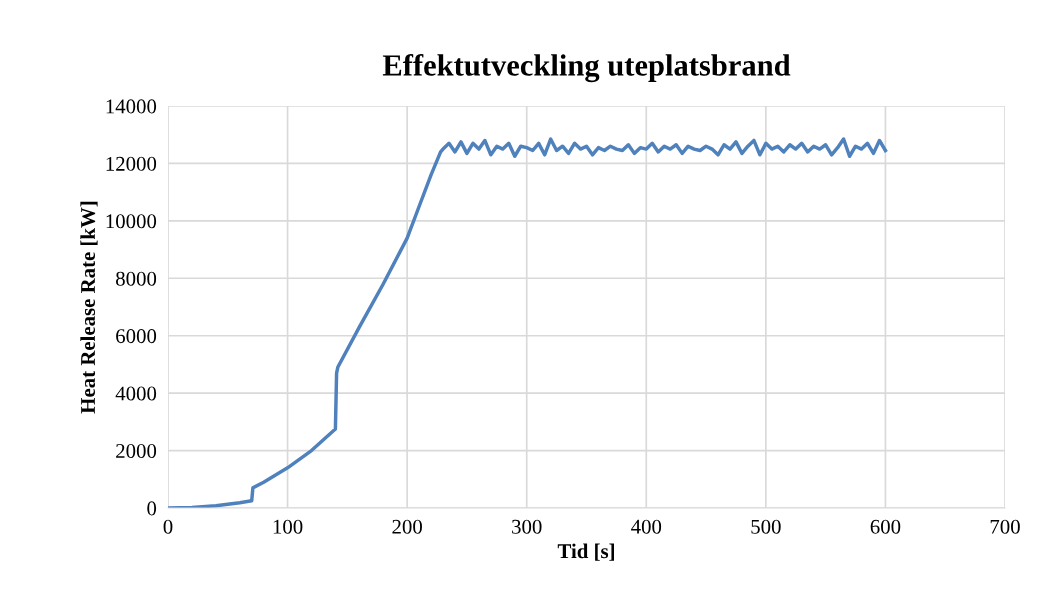 The height and width of the screenshot is (615, 1040). Describe the element at coordinates (89, 307) in the screenshot. I see `y-axis-title: Heat Release Rate [kW]` at that location.